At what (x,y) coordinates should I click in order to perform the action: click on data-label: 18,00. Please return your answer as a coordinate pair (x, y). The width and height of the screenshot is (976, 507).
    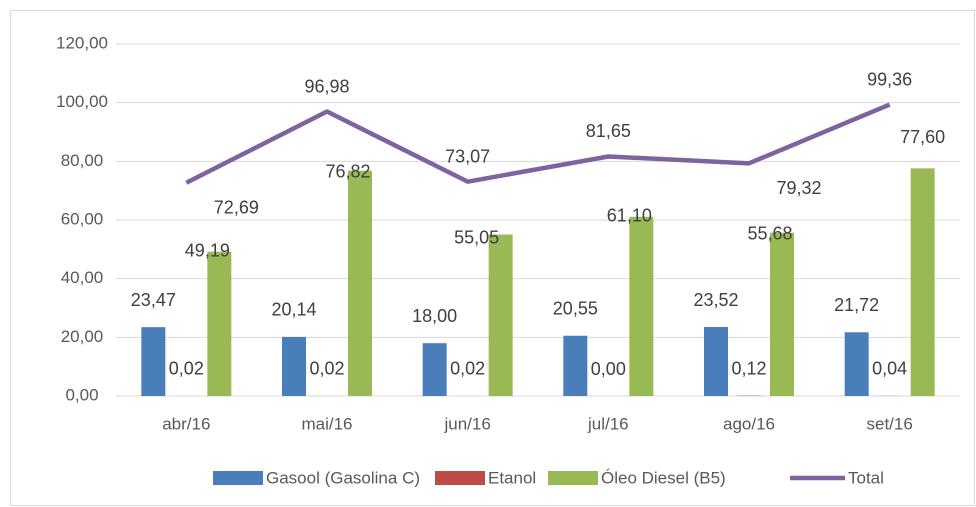
    Looking at the image, I should click on (434, 316).